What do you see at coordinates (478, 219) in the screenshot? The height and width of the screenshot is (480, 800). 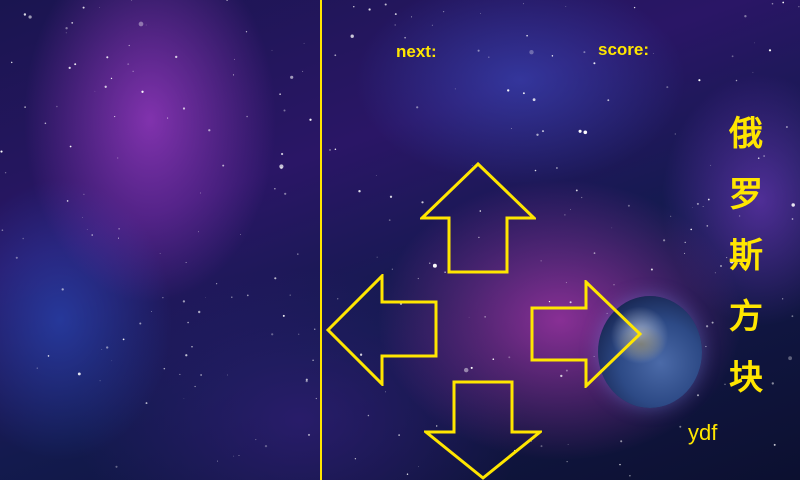 I see `rotate-up-button` at bounding box center [478, 219].